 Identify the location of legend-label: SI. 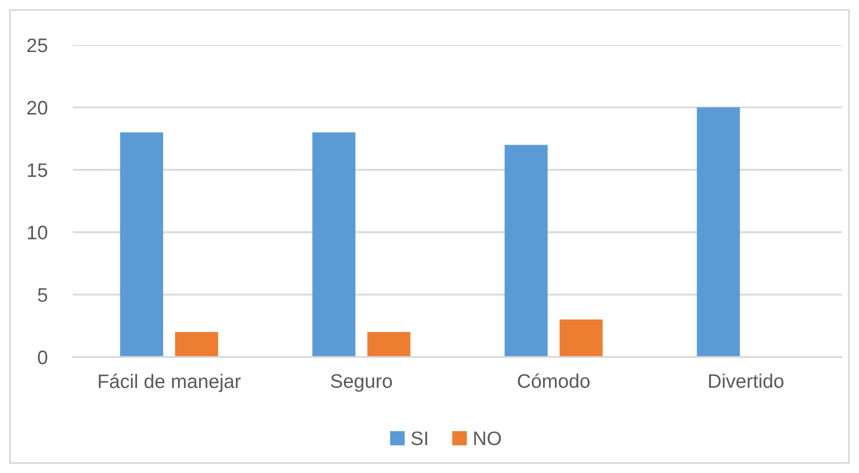
(419, 438).